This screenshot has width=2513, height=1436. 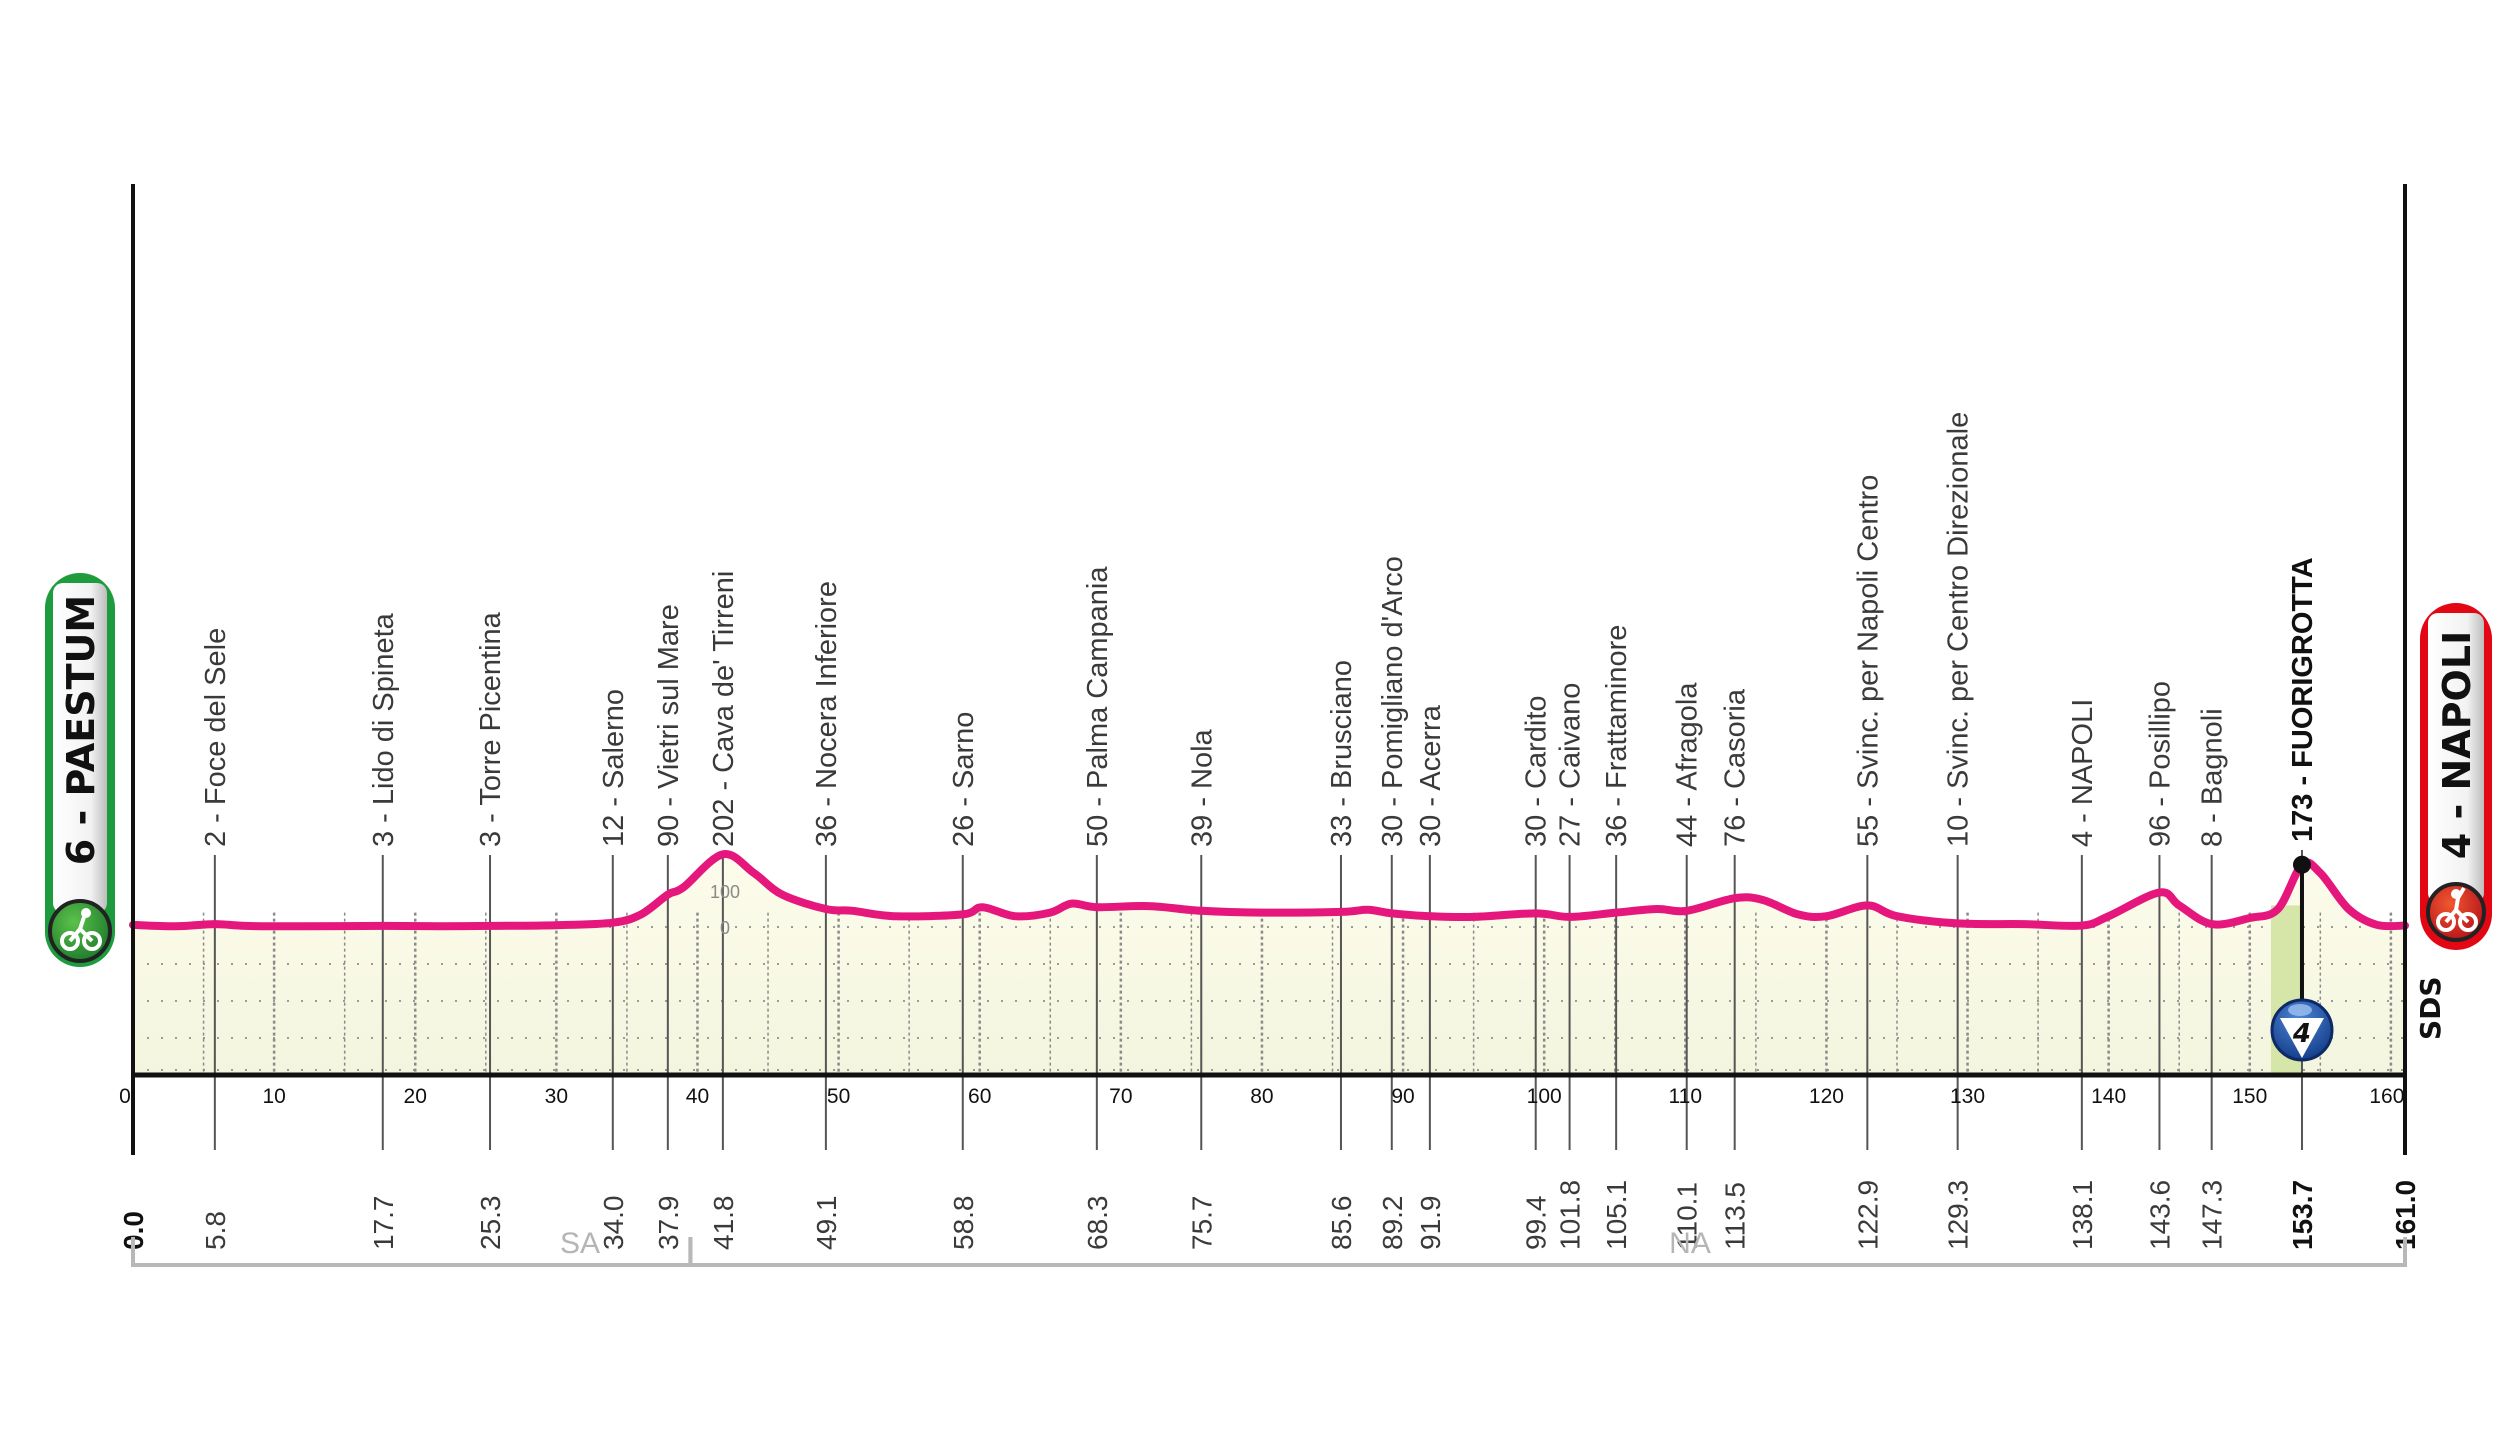 I want to click on x-tick-label: 160, so click(x=2386, y=1096).